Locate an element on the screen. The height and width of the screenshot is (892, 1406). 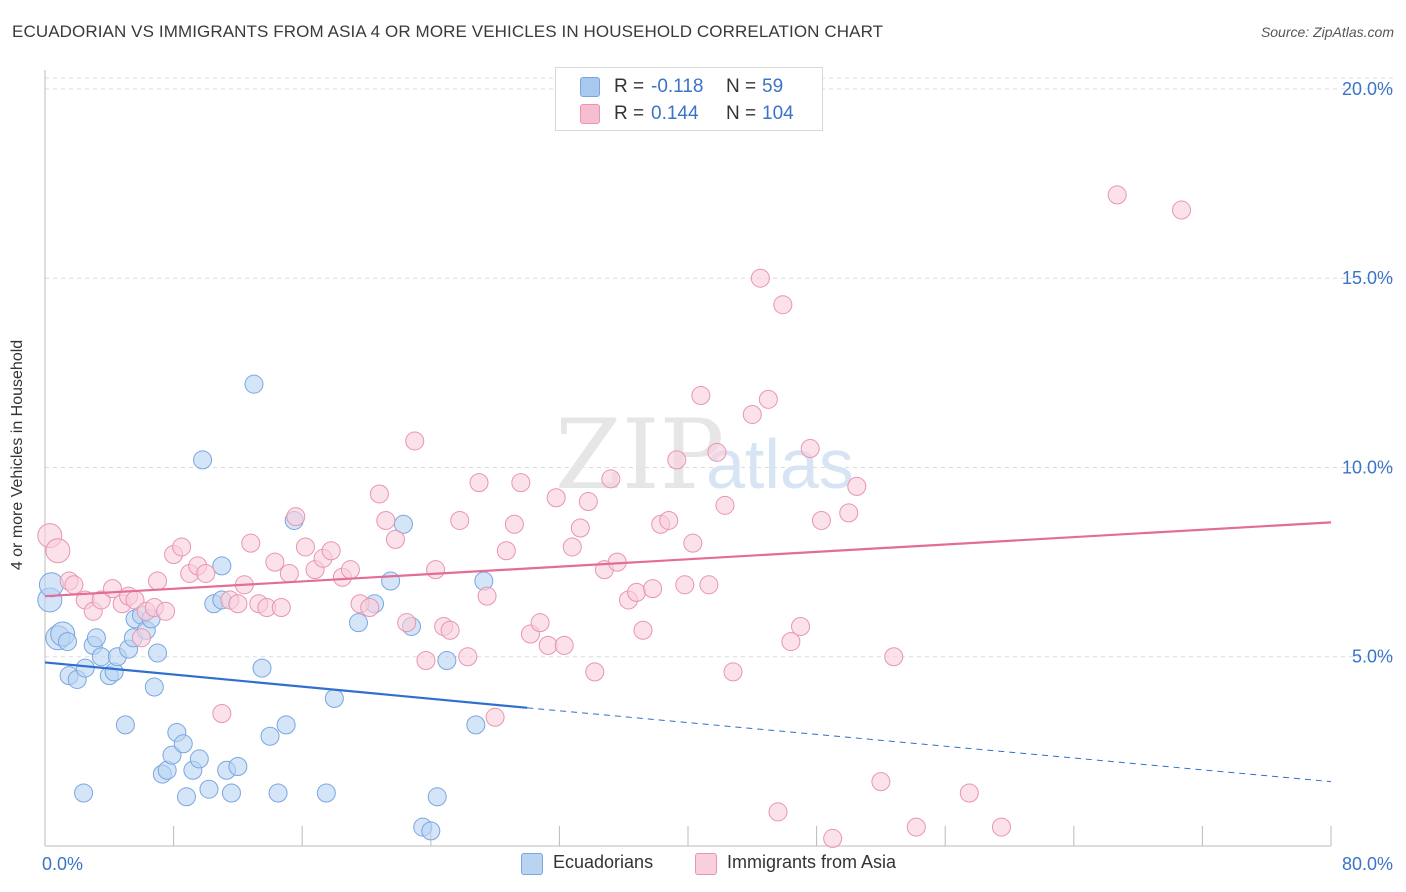
x-tick-label: 0.0% is located at coordinates (62, 864).